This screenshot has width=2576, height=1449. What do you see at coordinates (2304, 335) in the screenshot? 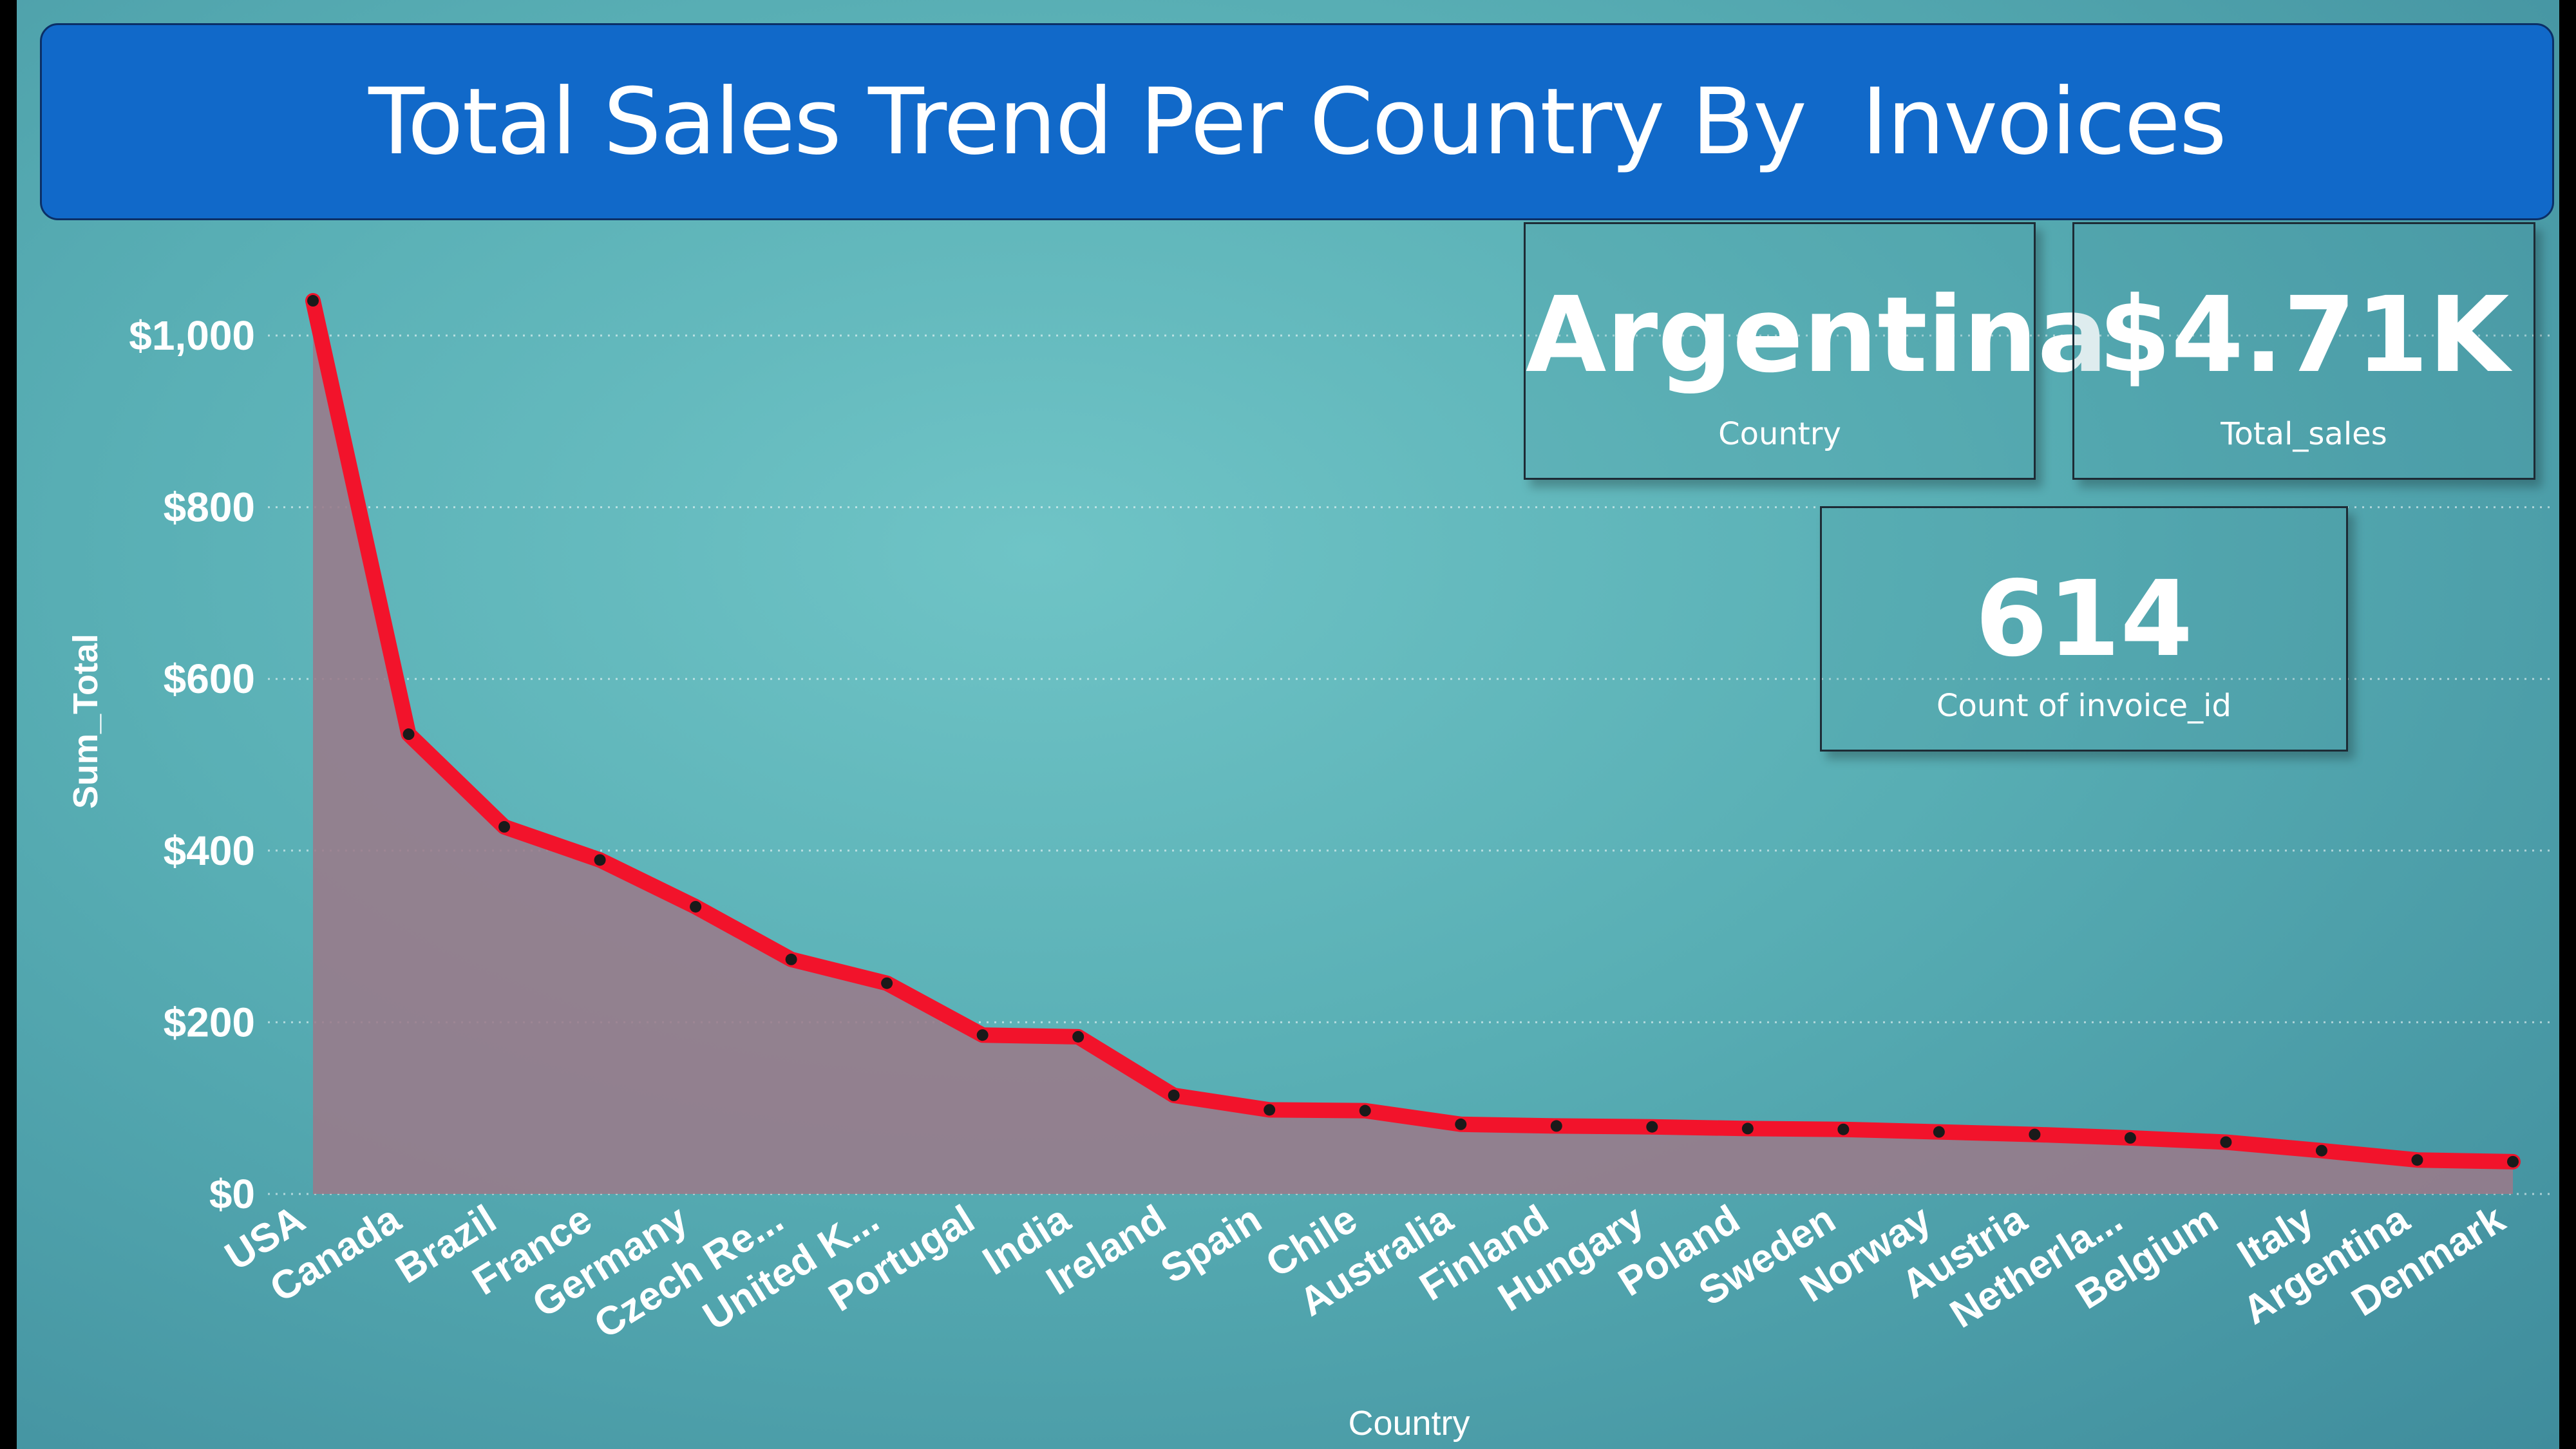
I see `total-sales-value: $4.71K` at bounding box center [2304, 335].